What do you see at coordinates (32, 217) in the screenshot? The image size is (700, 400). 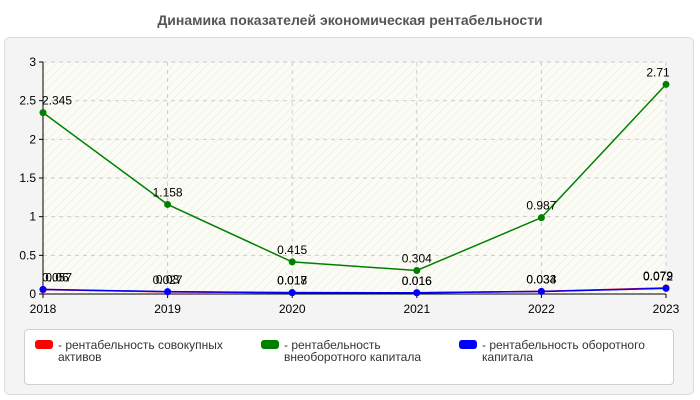 I see `y-tick-label: 1` at bounding box center [32, 217].